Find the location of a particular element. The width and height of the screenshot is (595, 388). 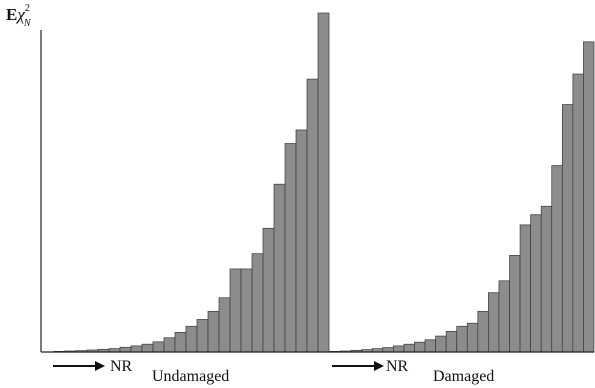

nr-arrow-undamaged is located at coordinates (79, 366).